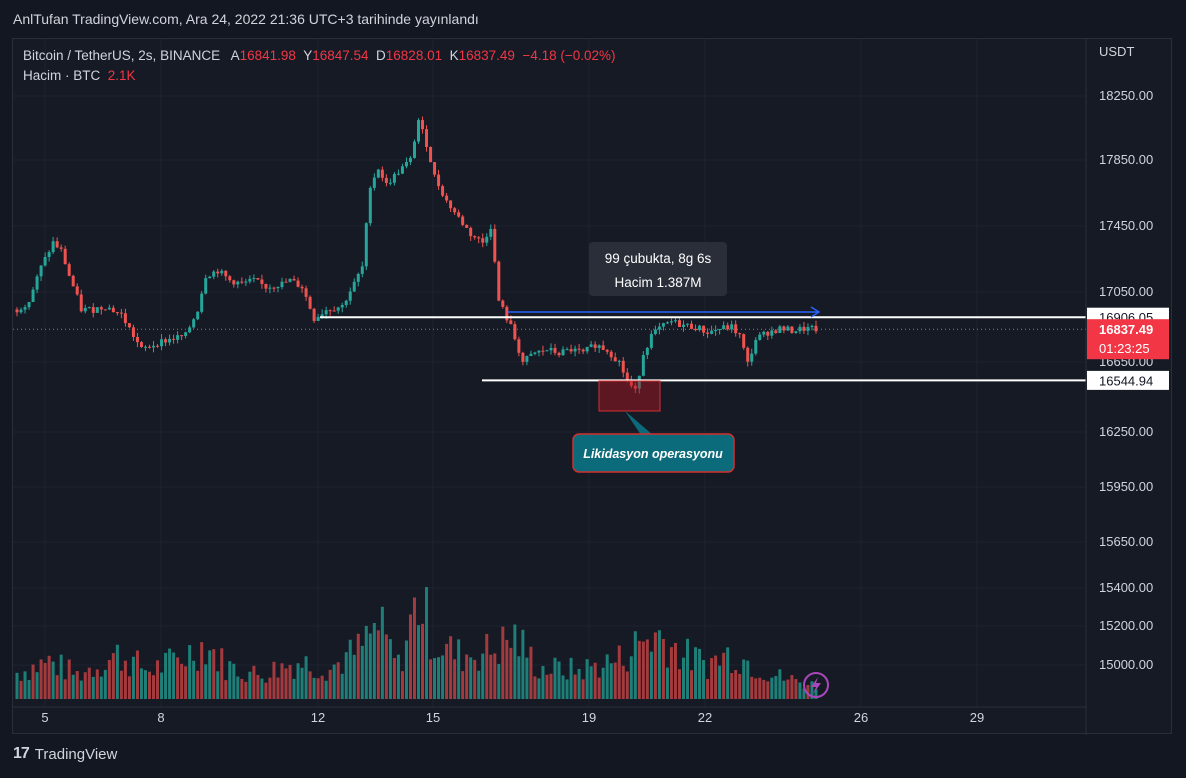 Image resolution: width=1186 pixels, height=778 pixels. What do you see at coordinates (122, 55) in the screenshot?
I see `symbol-name: Bitcoin / TetherUS, 2s, BINANCE` at bounding box center [122, 55].